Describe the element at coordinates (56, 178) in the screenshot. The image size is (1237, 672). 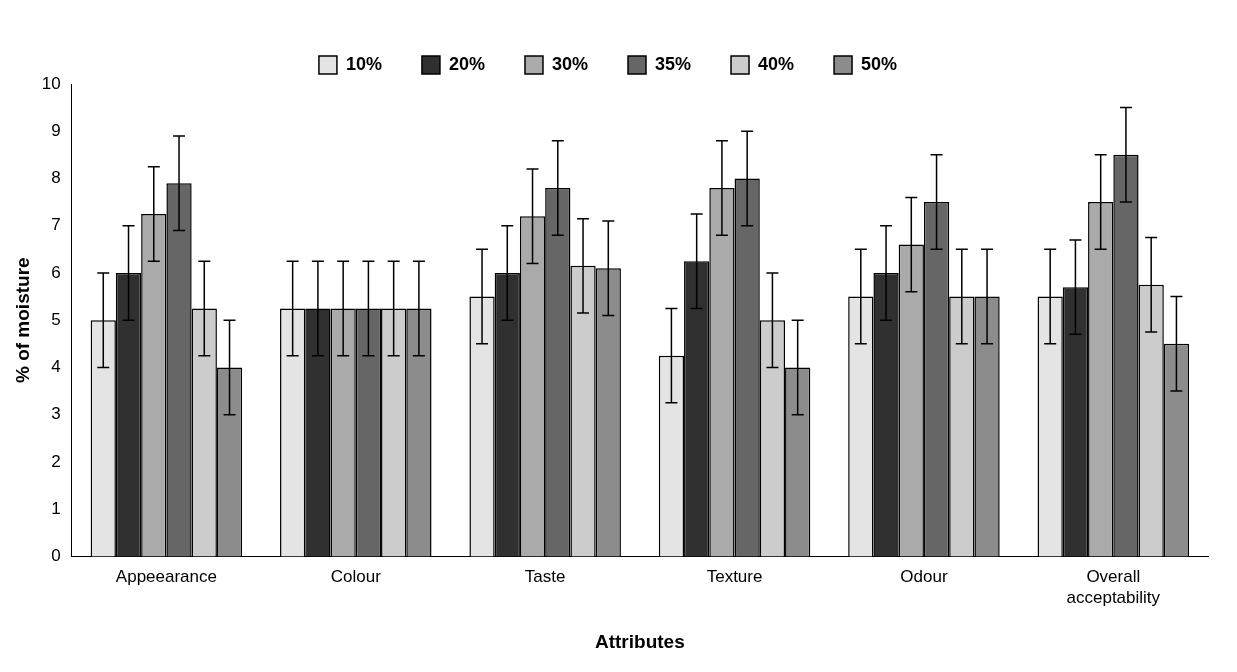
I see `y-tick-label: 8` at that location.